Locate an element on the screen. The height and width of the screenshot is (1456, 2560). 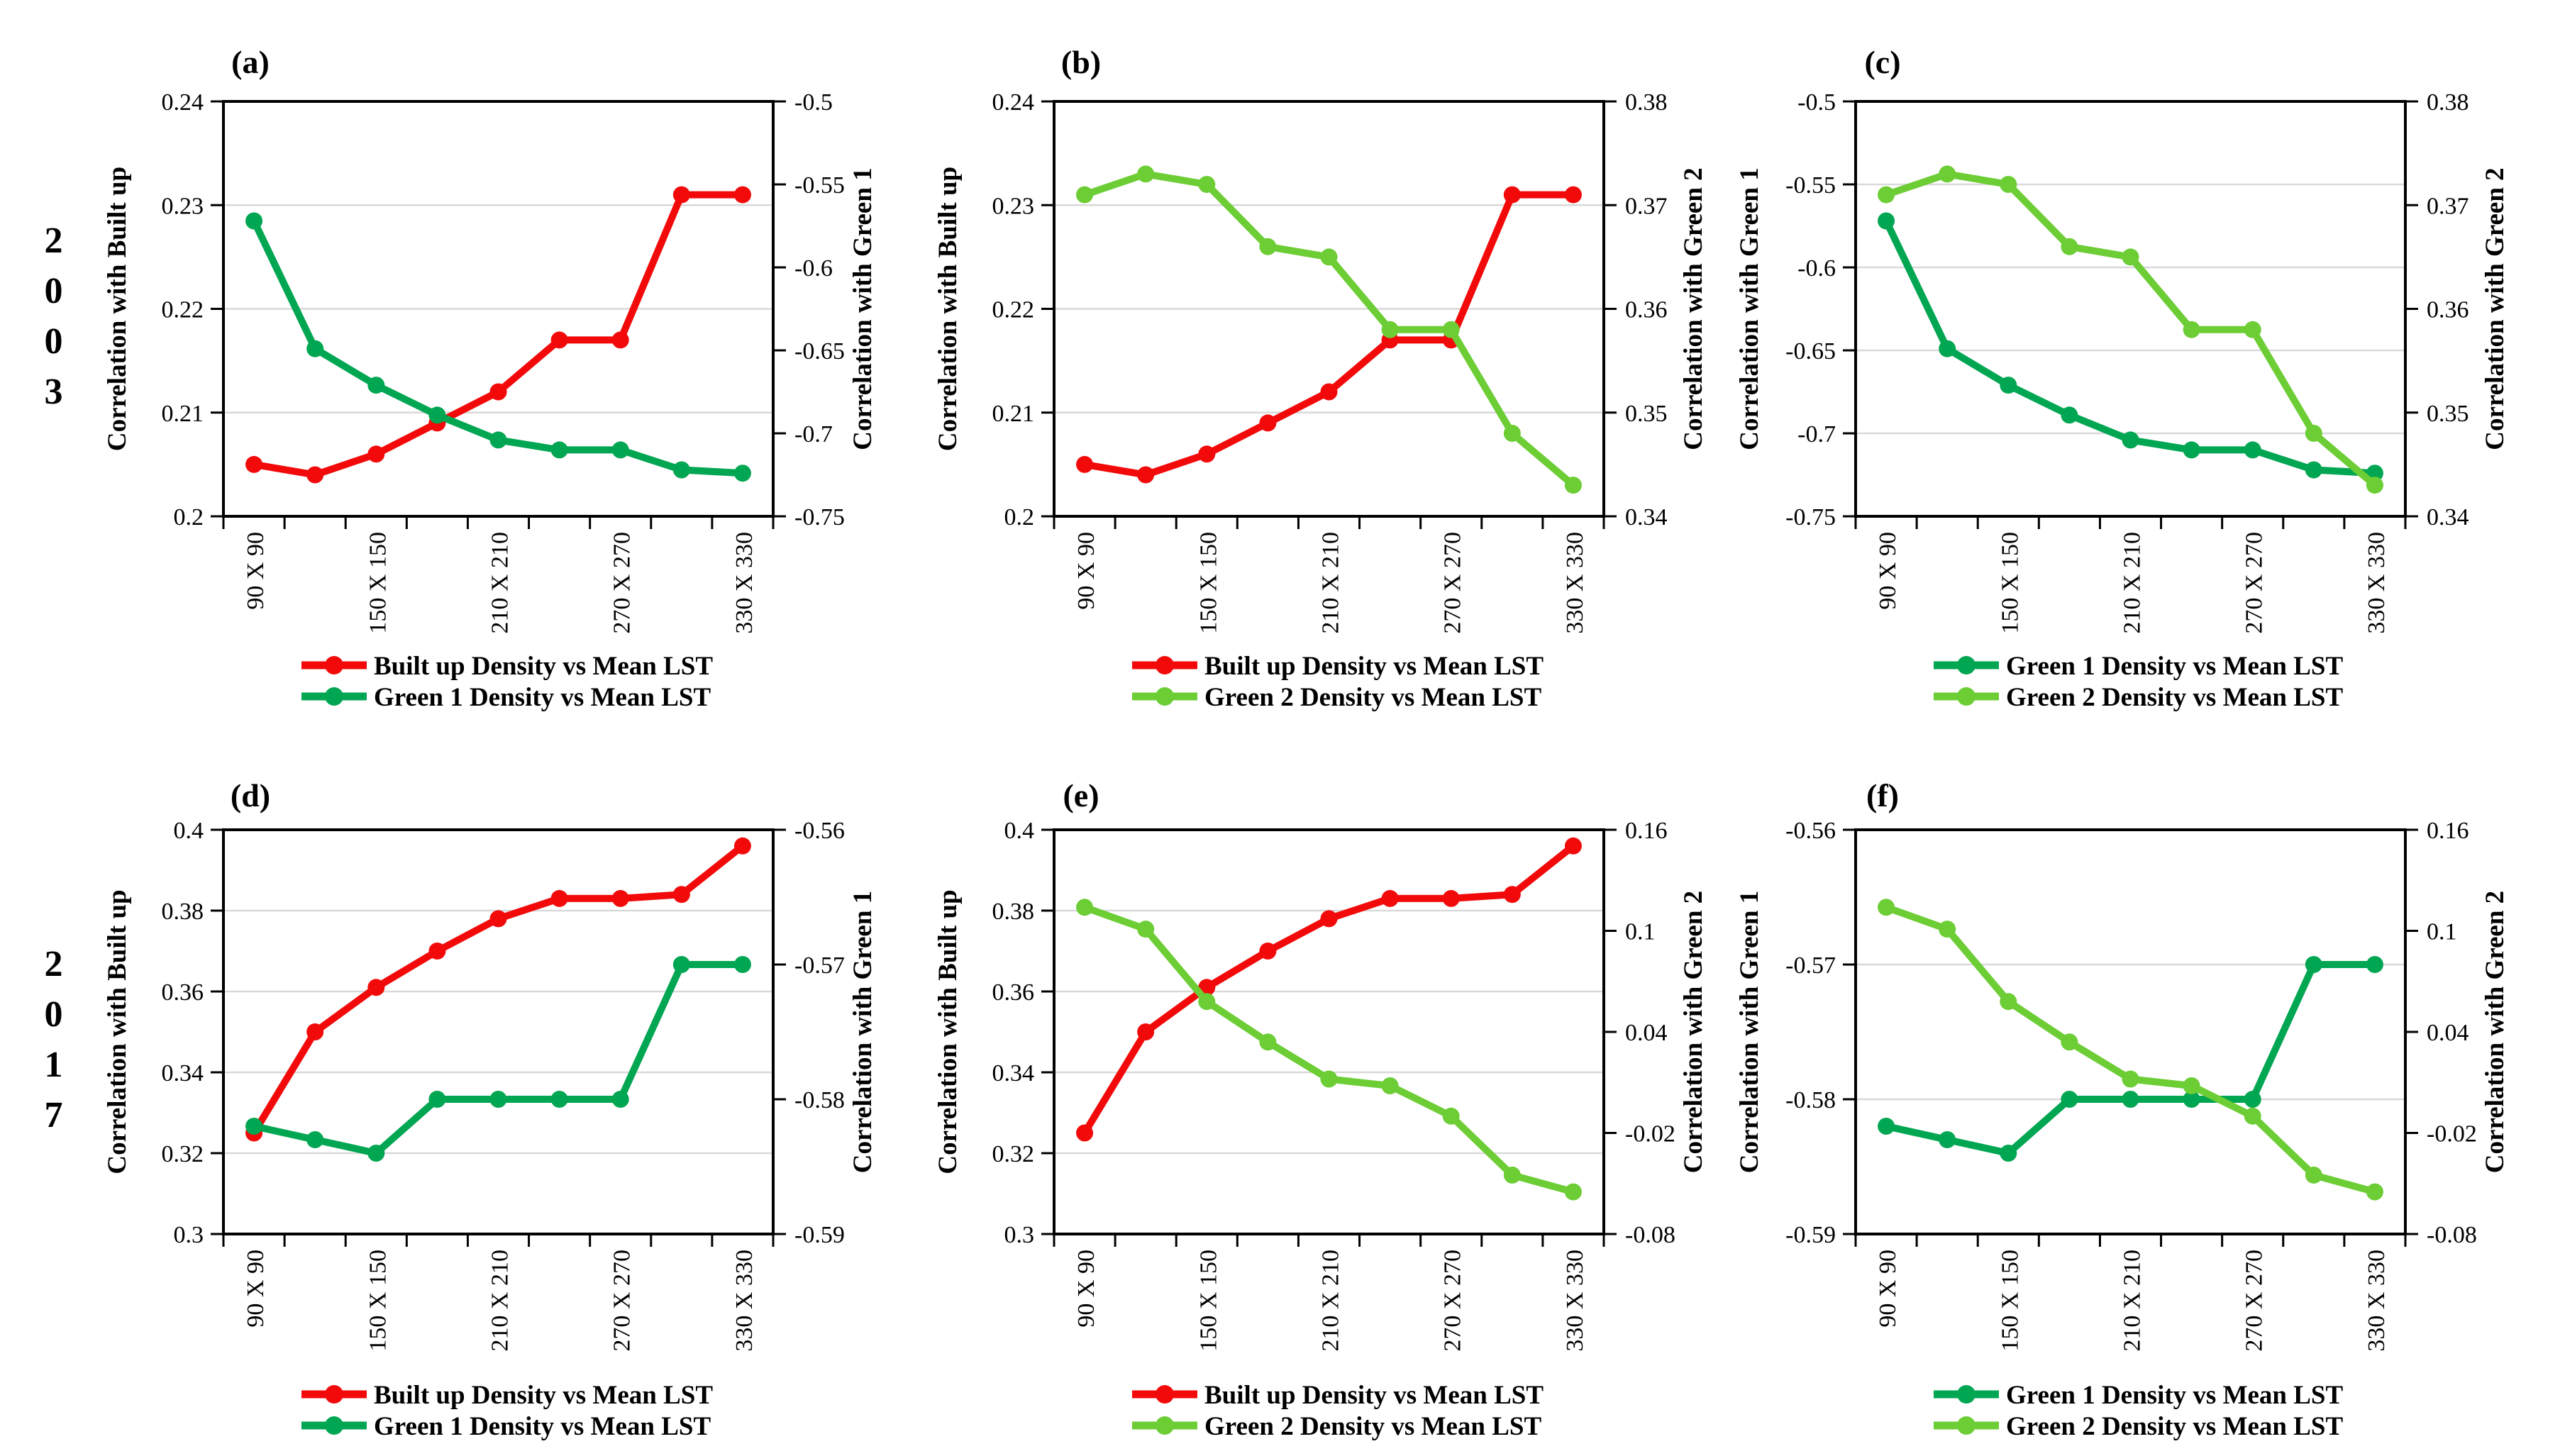
svg-text: (e) is located at coordinates (1081, 795).